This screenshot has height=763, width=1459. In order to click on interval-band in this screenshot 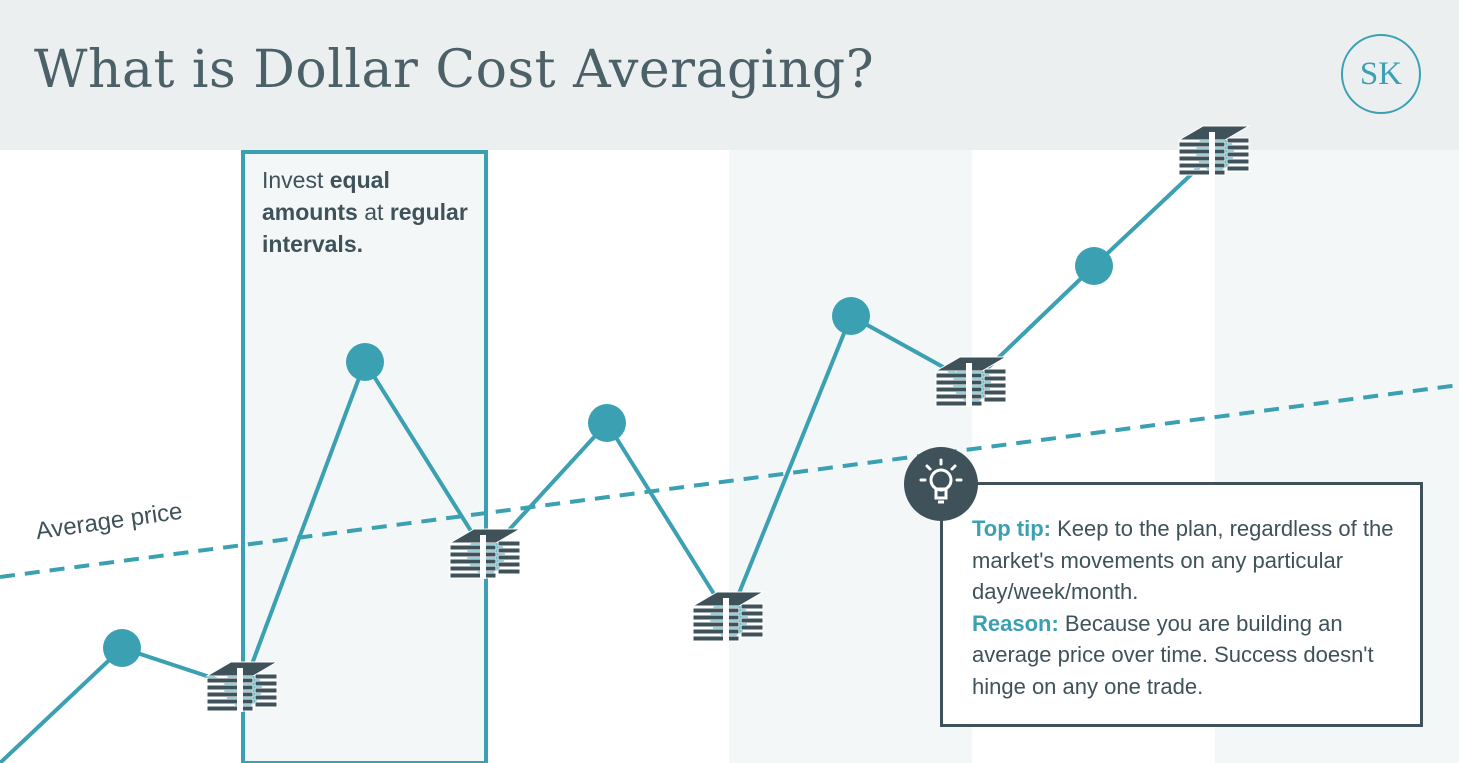, I will do `click(364, 456)`.